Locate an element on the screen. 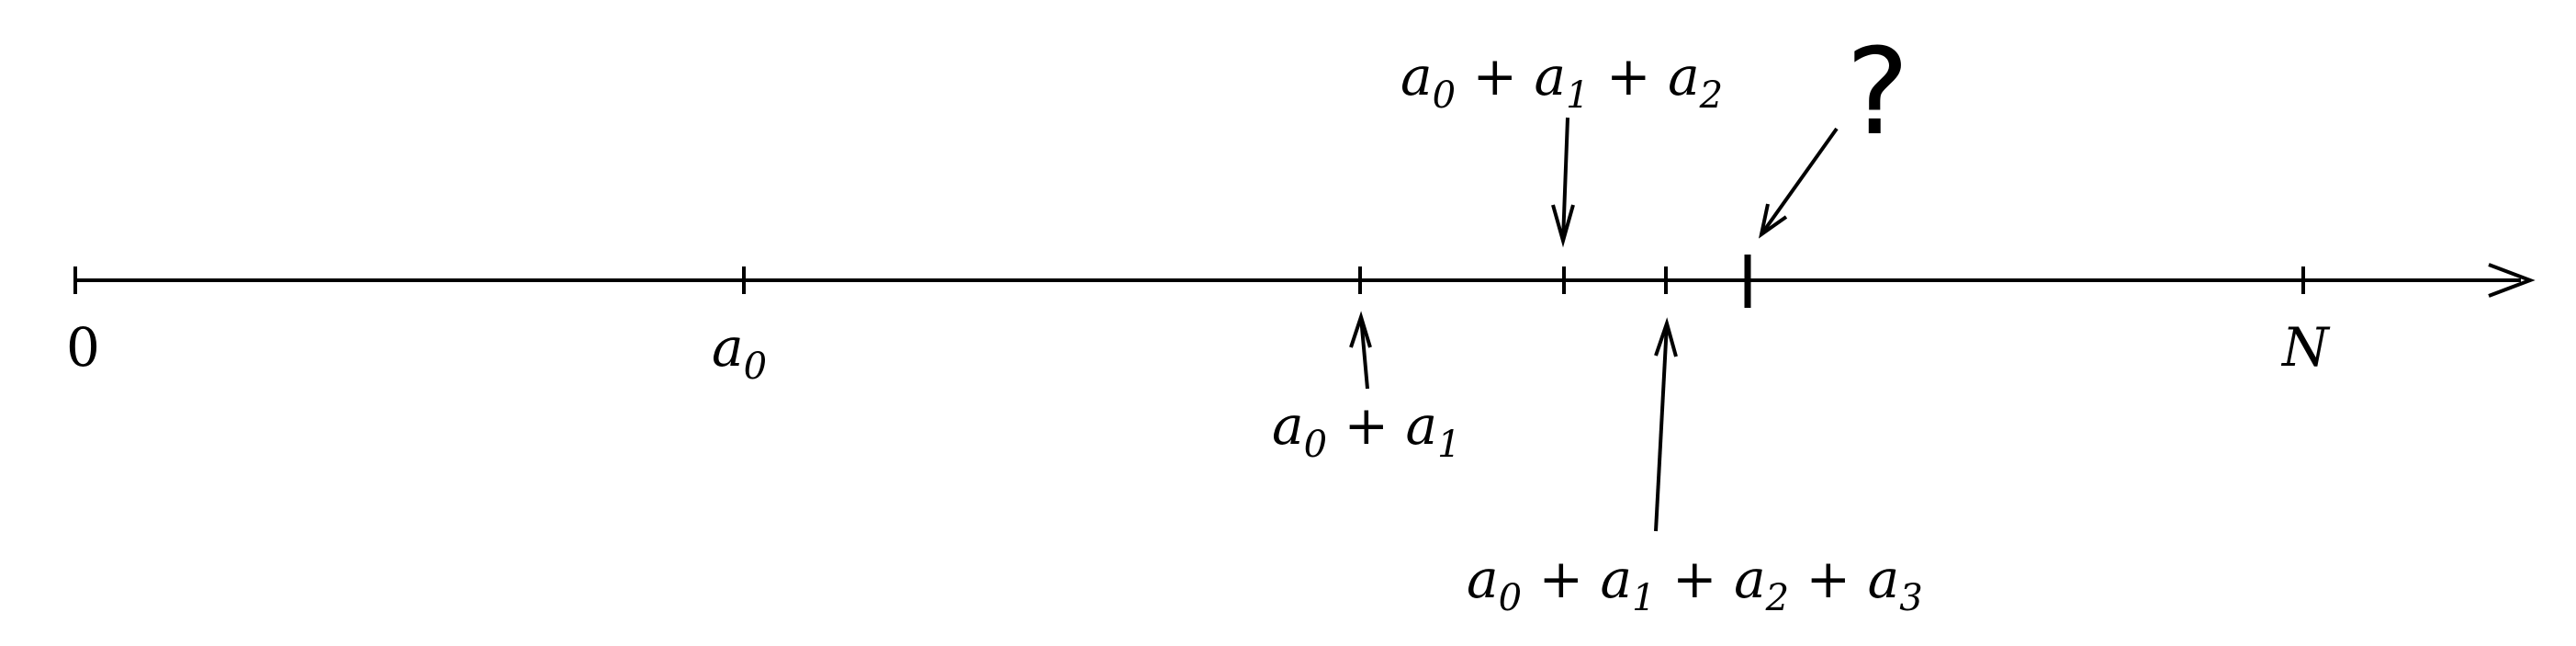  label-s2-part: 1 is located at coordinates (1577, 95).